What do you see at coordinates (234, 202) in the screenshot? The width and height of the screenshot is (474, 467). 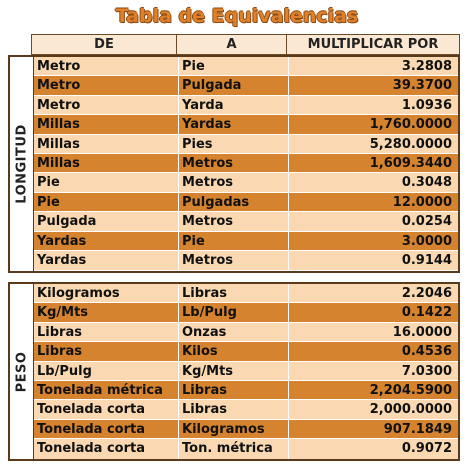 I see `cell-to: Pulgadas` at bounding box center [234, 202].